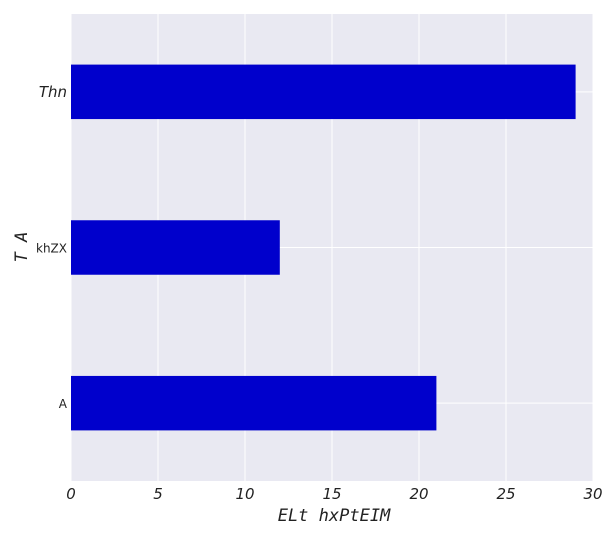  What do you see at coordinates (158, 494) in the screenshot?
I see `x-tick-label: 5` at bounding box center [158, 494].